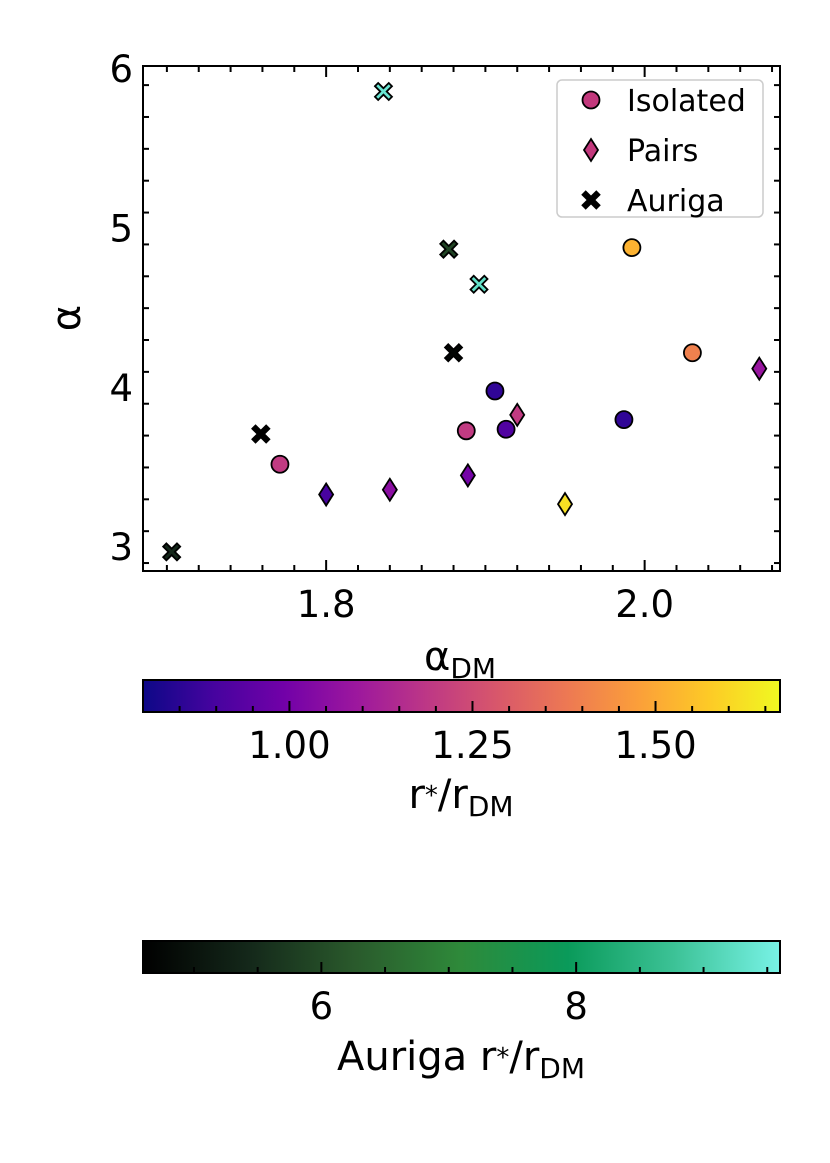 The width and height of the screenshot is (830, 1163). I want to click on legend: Isolated Pairs Auriga, so click(660, 149).